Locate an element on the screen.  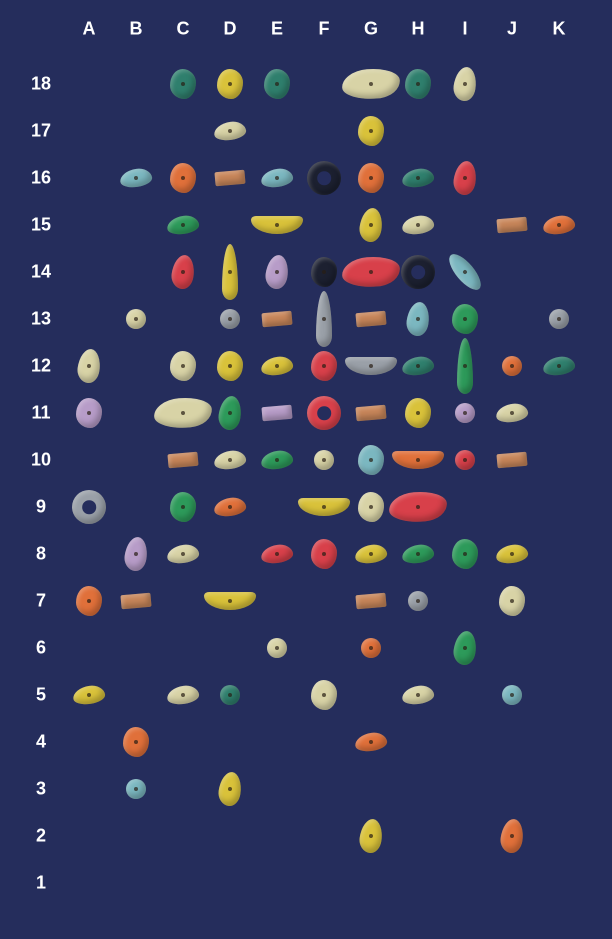
hold-g4 is located at coordinates (371, 742).